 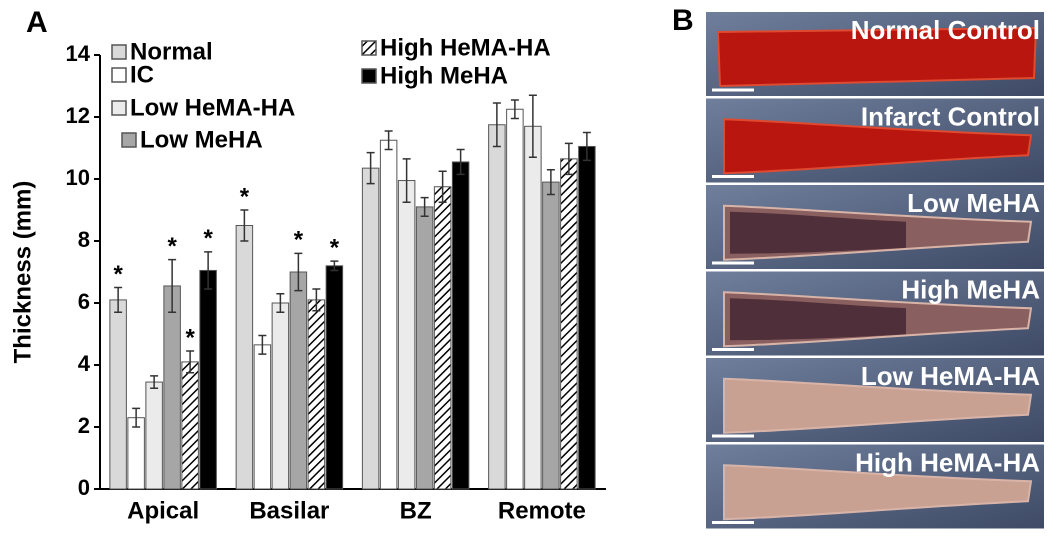 I want to click on photo-label: Infarct Control, so click(x=950, y=116).